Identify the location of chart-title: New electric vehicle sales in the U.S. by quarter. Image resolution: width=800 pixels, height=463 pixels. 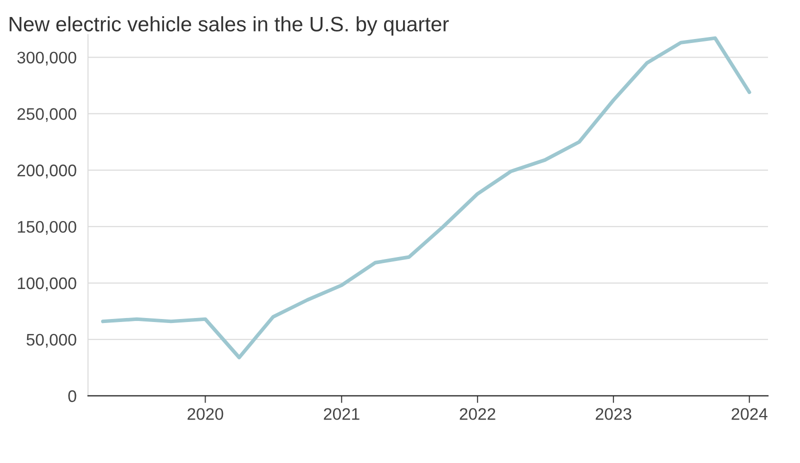
(229, 26).